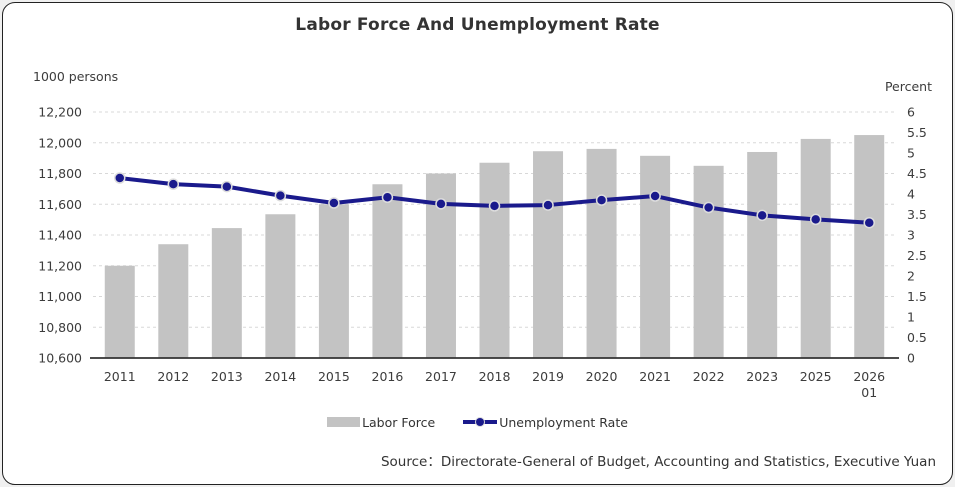 This screenshot has width=955, height=487. Describe the element at coordinates (76, 76) in the screenshot. I see `left-axis-unit-label: 1000 persons` at that location.